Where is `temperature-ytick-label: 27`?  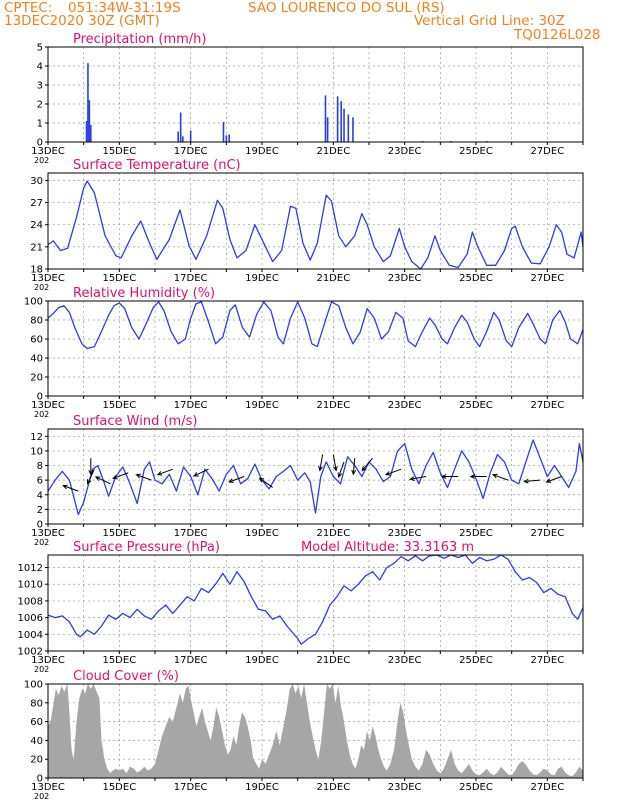
temperature-ytick-label: 27 is located at coordinates (36, 203).